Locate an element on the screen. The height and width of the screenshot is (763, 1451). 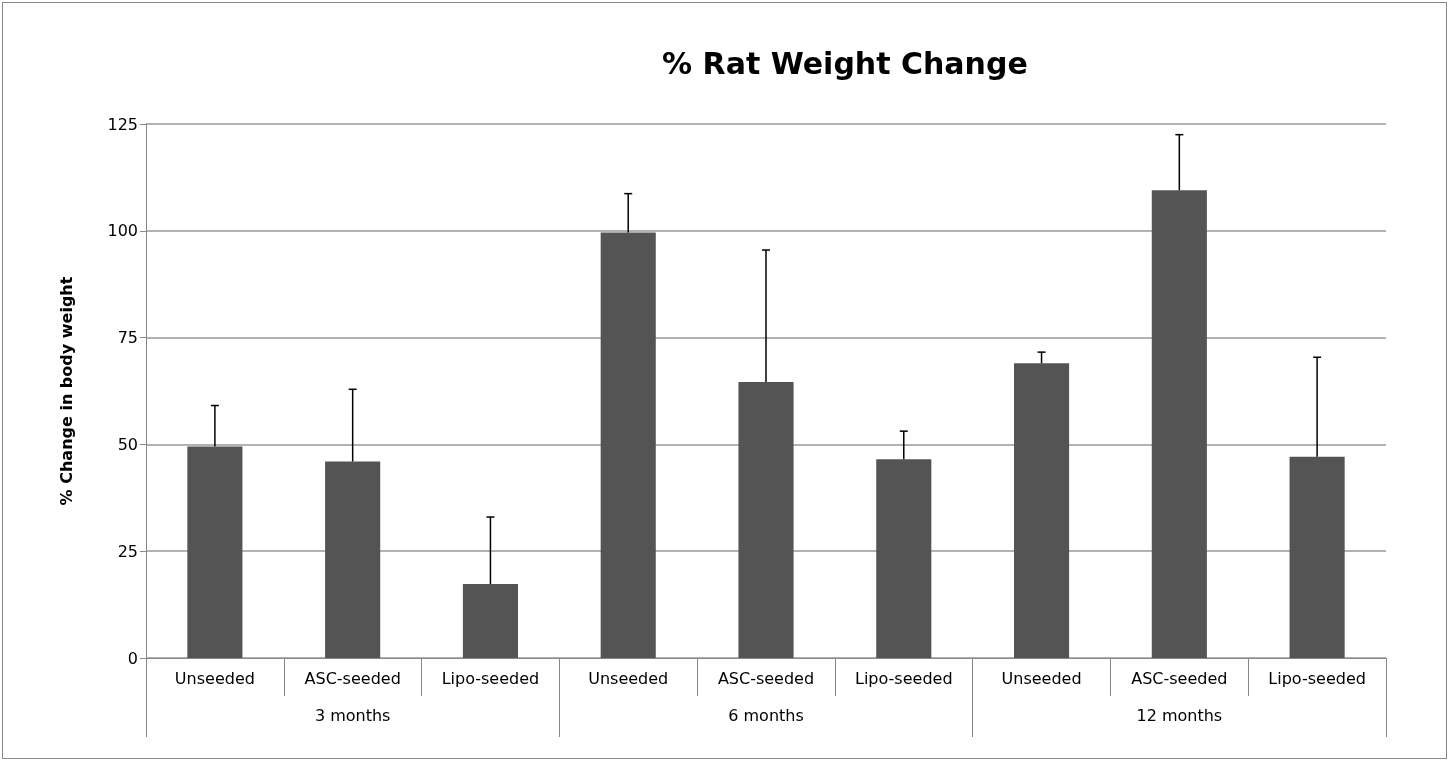
y-axis-title: % Change in body weight is located at coordinates (66, 391).